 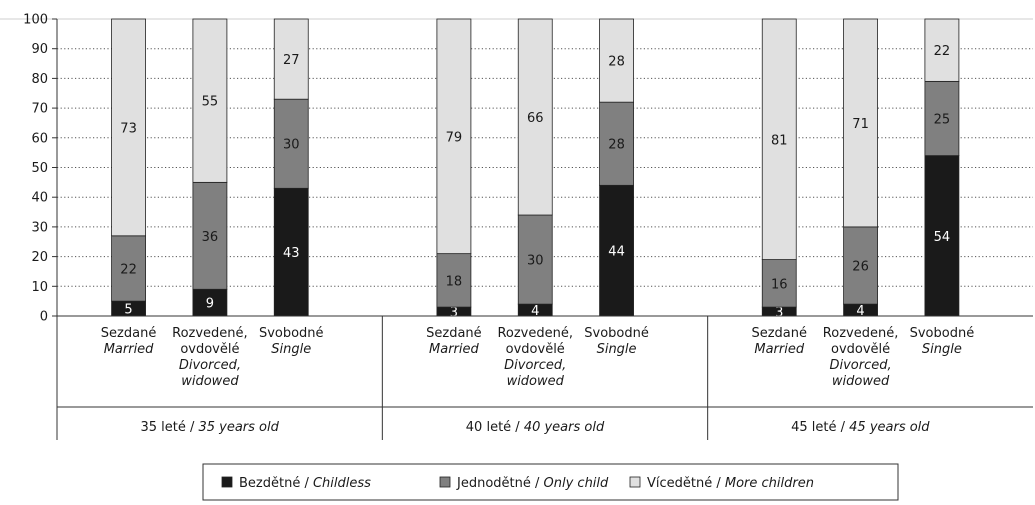 What do you see at coordinates (39, 287) in the screenshot?
I see `y-tick-label: 10` at bounding box center [39, 287].